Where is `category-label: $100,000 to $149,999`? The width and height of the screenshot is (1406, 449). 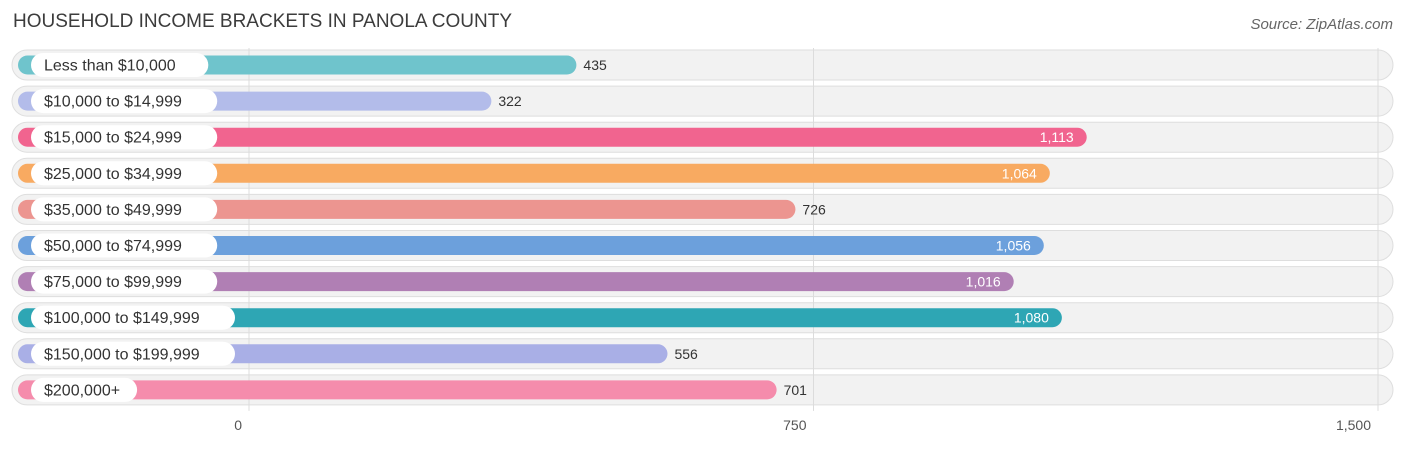
category-label: $100,000 to $149,999 is located at coordinates (122, 318).